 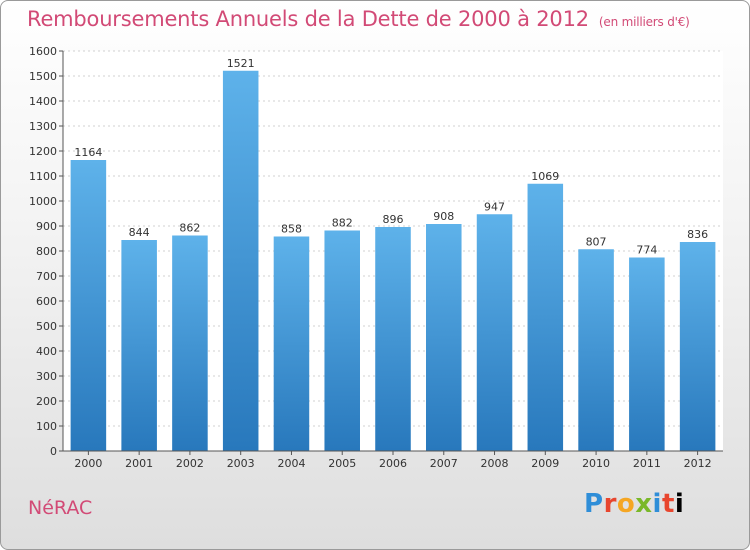 What do you see at coordinates (43, 151) in the screenshot?
I see `y-tick-label: 1200` at bounding box center [43, 151].